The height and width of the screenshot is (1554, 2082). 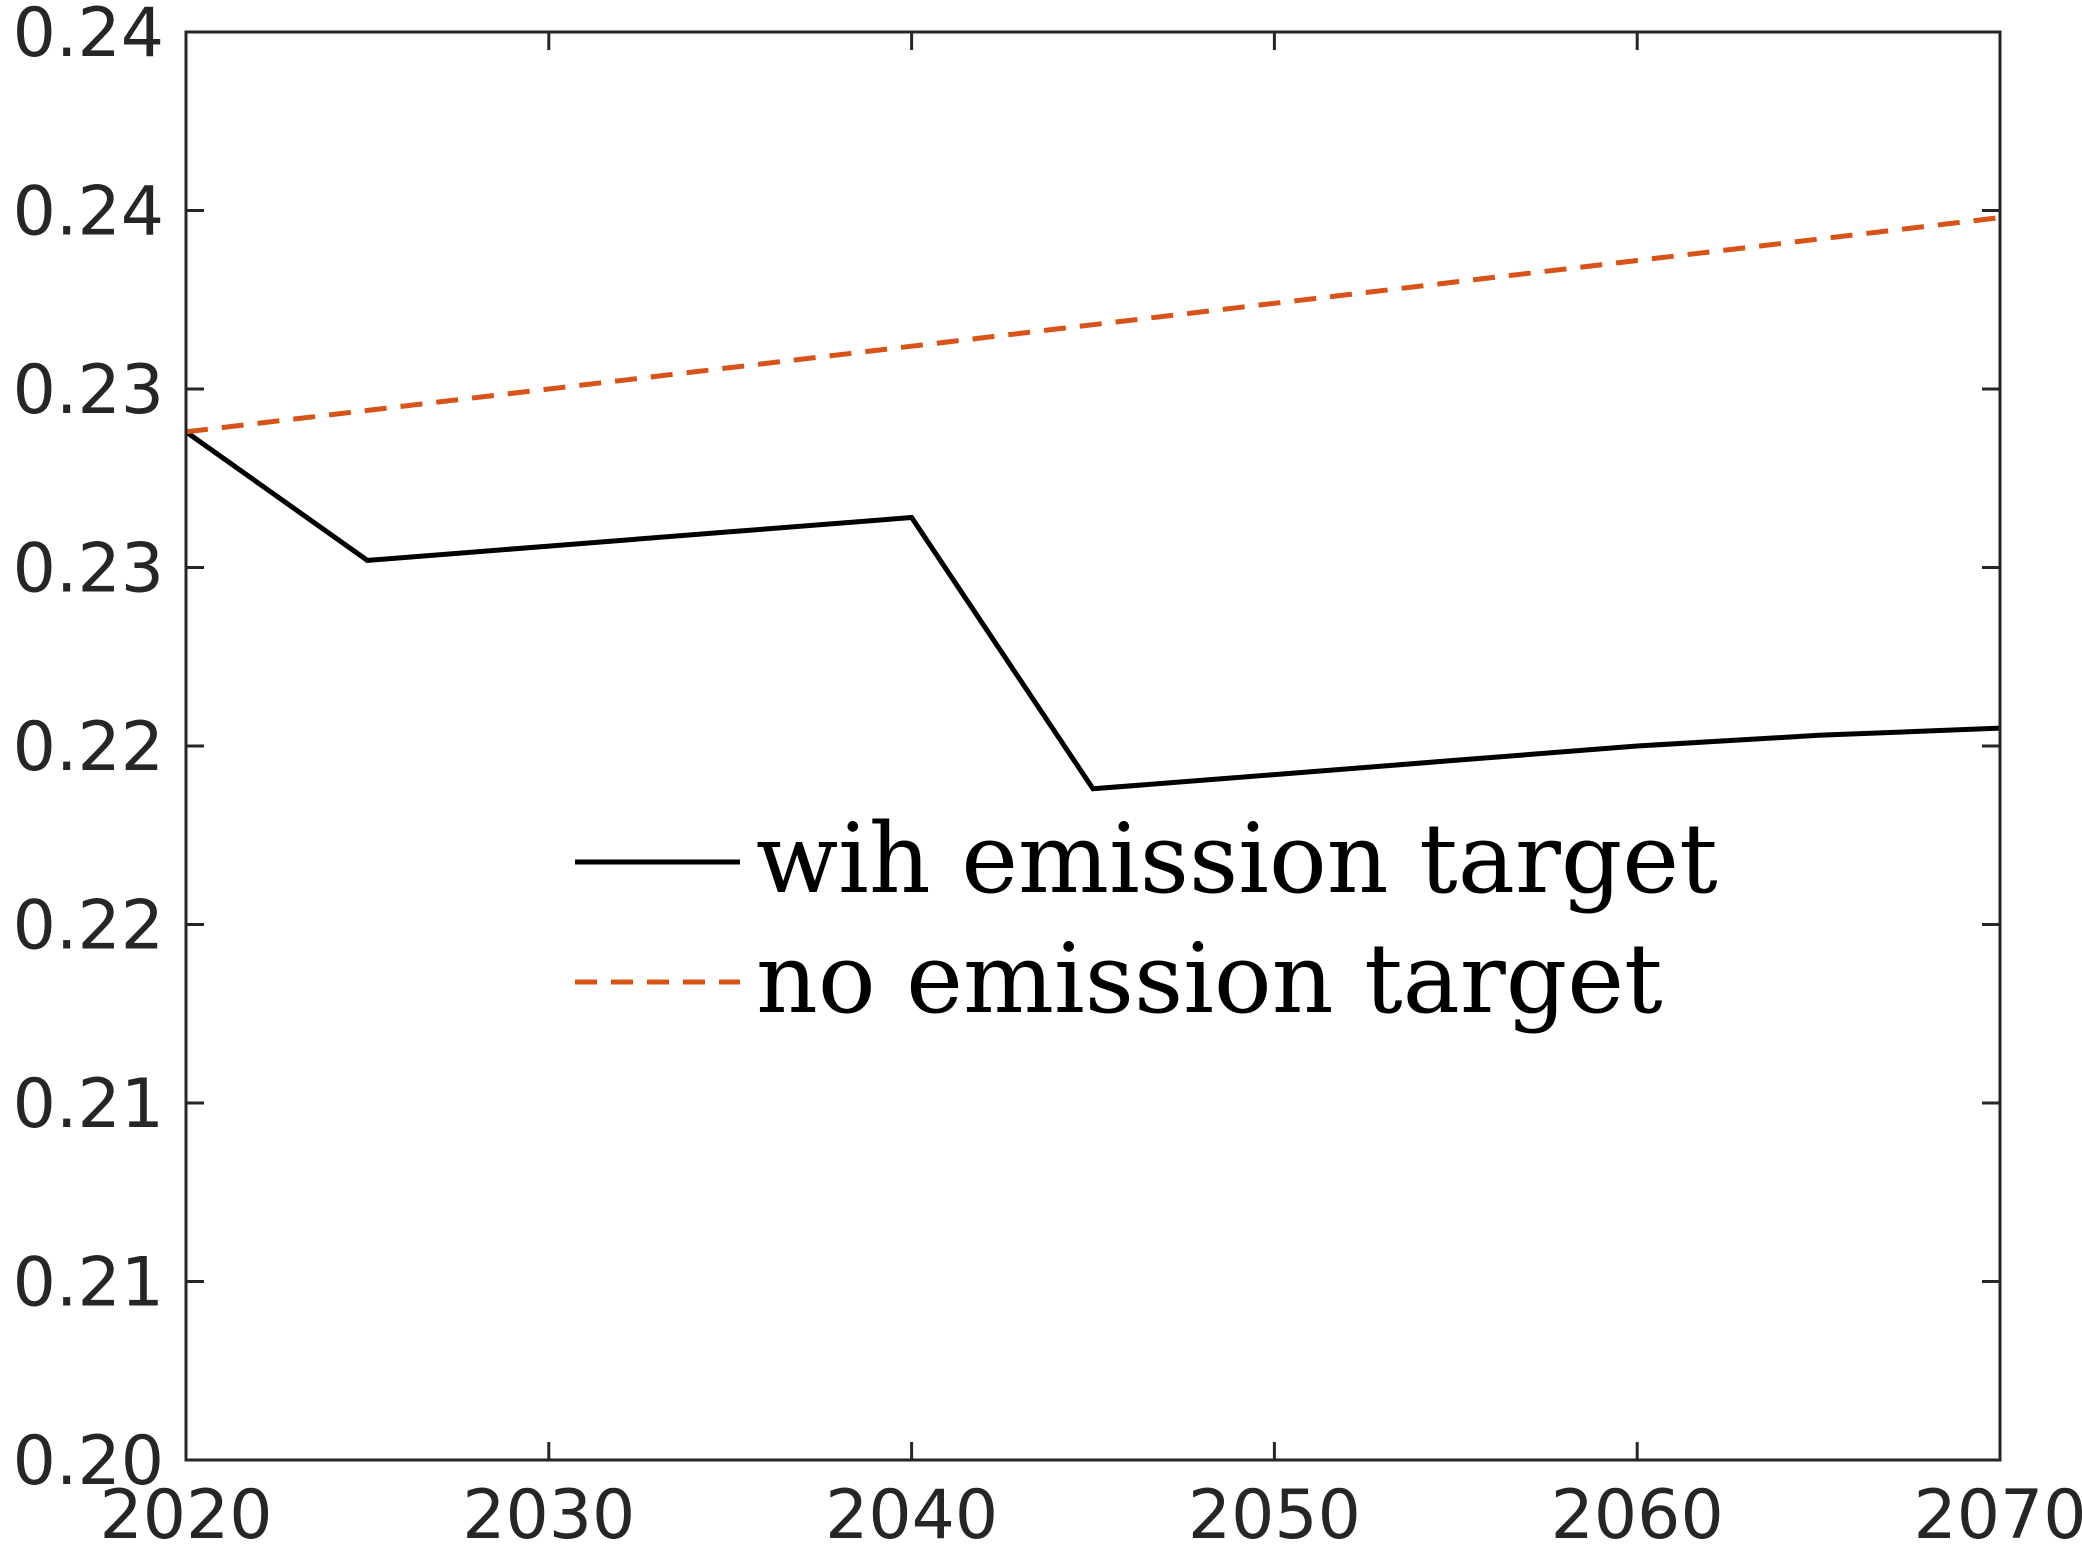 I want to click on y-tick-label: 0.20, so click(x=88, y=1461).